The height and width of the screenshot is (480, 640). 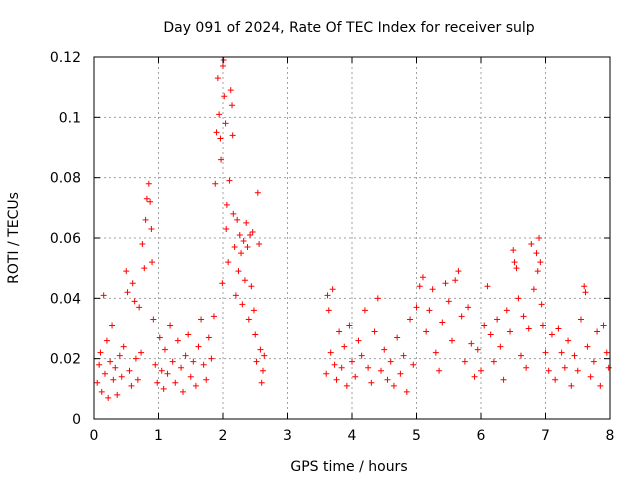 I want to click on x-tick-label: 7, so click(x=545, y=436).